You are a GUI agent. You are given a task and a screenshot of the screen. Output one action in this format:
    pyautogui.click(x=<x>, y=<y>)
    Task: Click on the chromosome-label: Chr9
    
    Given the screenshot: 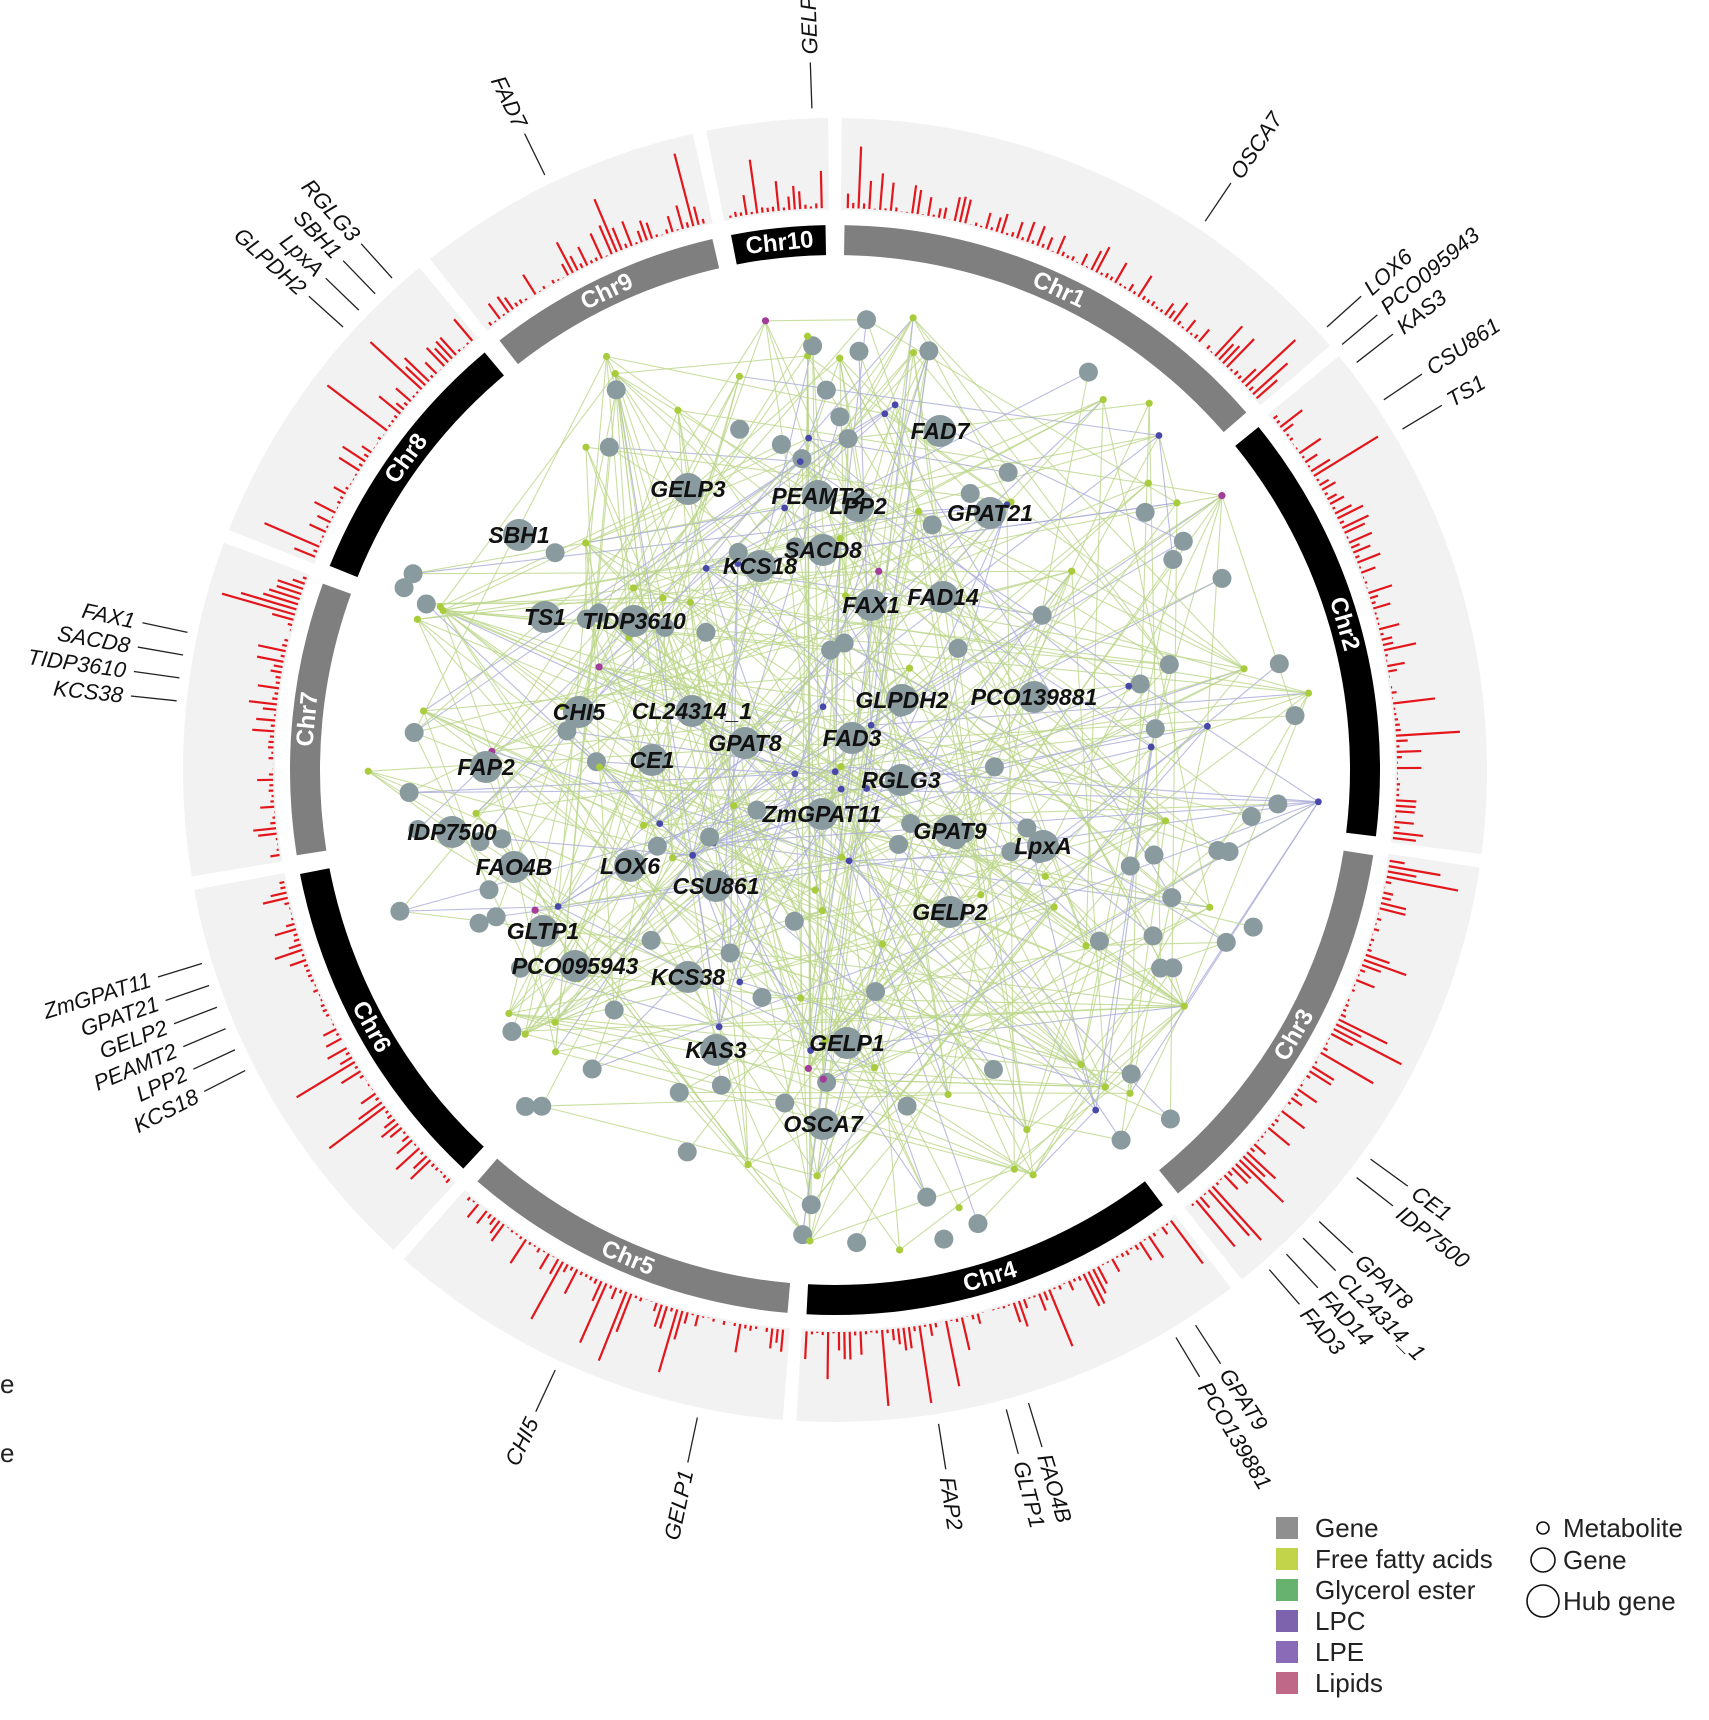 What is the action you would take?
    pyautogui.click(x=606, y=292)
    